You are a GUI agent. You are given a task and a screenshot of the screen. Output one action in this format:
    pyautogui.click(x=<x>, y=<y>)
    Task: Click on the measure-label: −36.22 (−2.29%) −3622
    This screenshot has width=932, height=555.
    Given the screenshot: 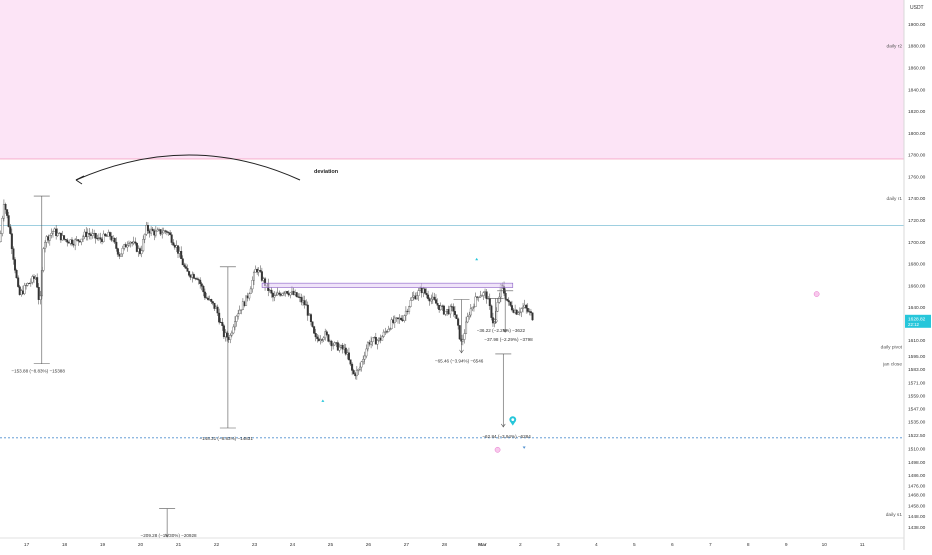 What is the action you would take?
    pyautogui.click(x=501, y=330)
    